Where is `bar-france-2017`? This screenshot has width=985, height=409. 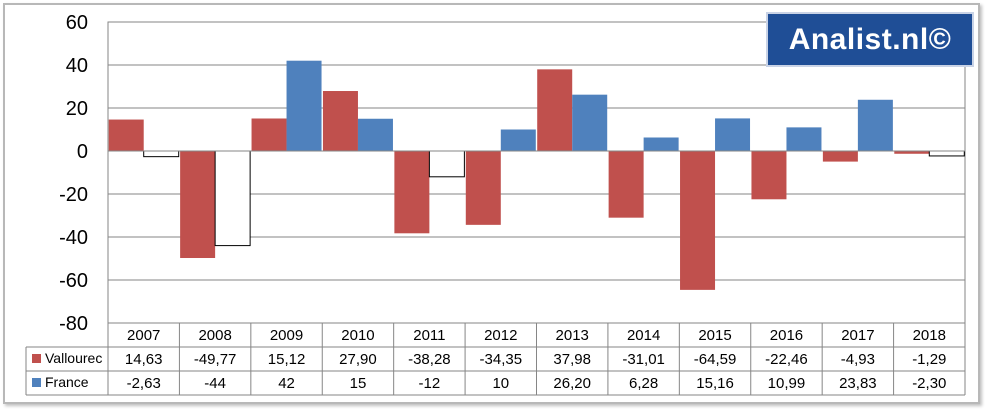
bar-france-2017 is located at coordinates (875, 125).